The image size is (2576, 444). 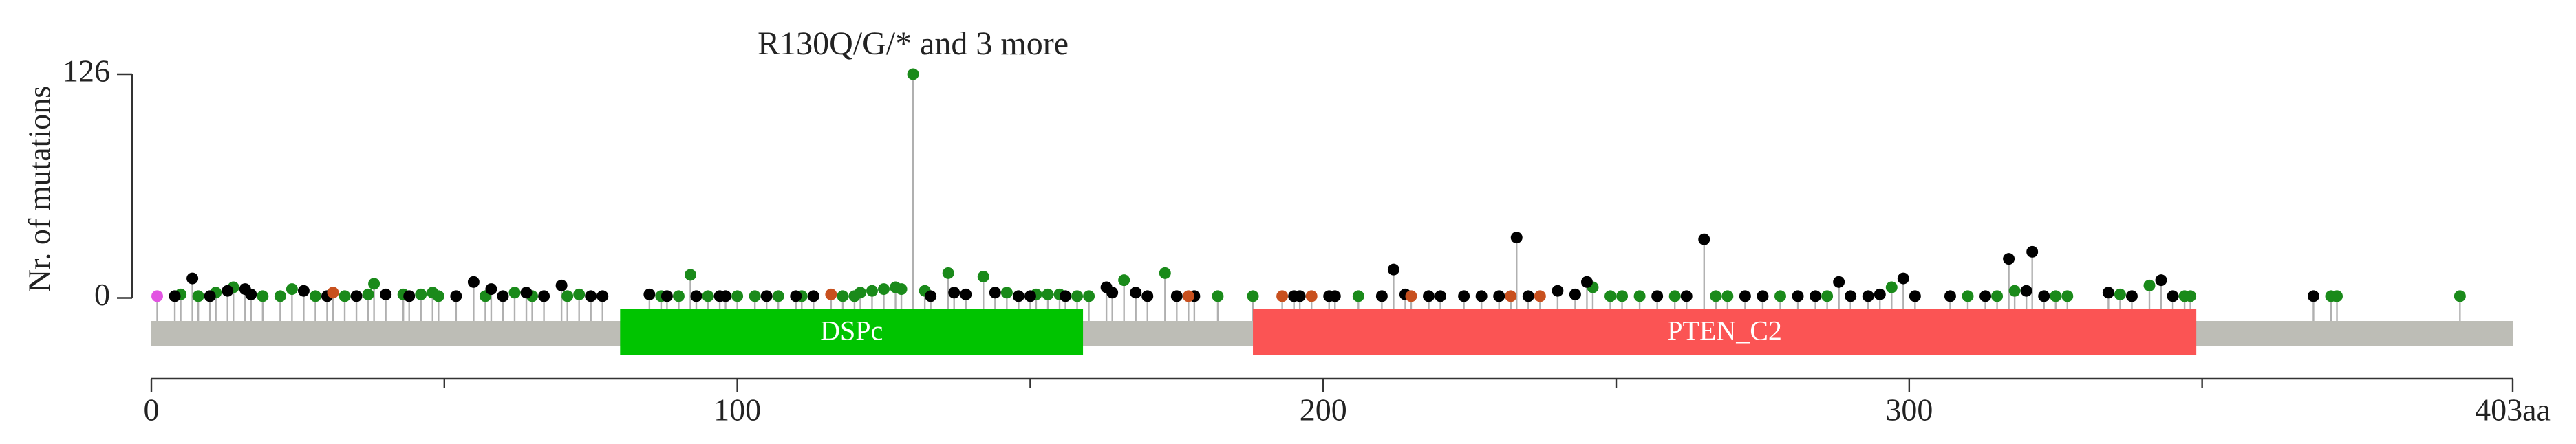 I want to click on y-axis-title: Nr. of mutations, so click(x=39, y=189).